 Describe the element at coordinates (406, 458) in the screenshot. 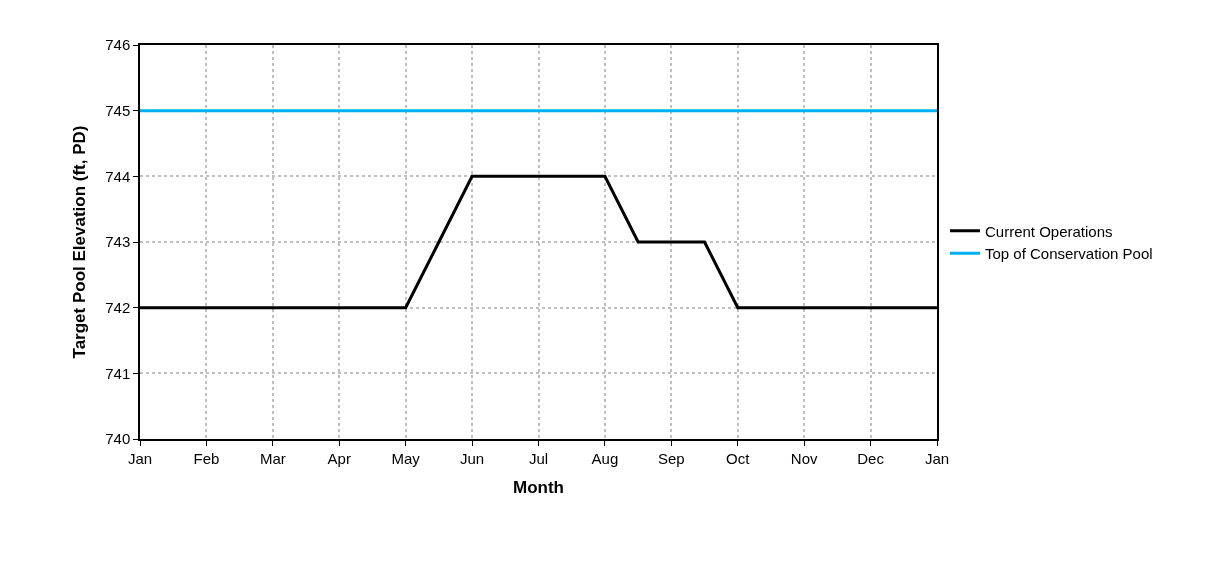

I see `x-tick-label: May` at that location.